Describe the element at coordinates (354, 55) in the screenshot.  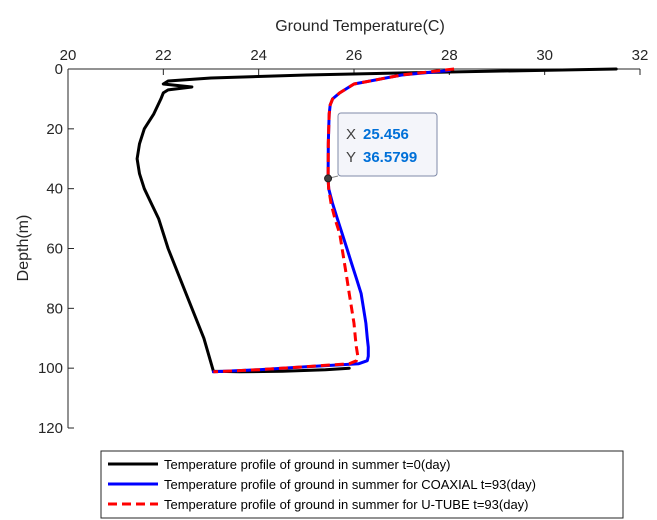
I see `x-tick-label: 26` at that location.